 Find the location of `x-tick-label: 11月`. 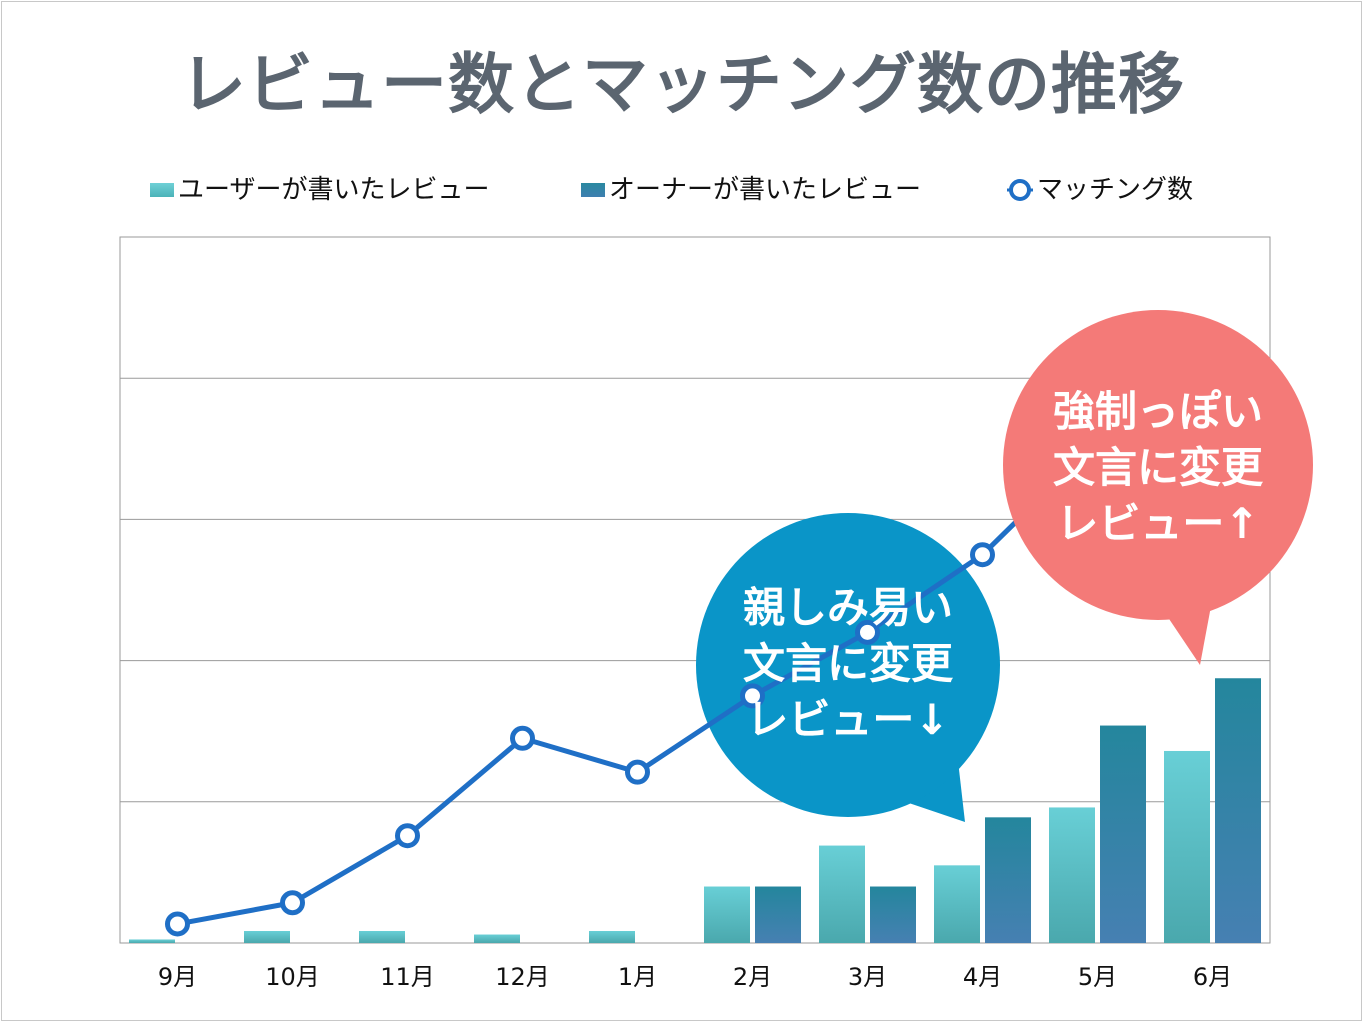

x-tick-label: 11月 is located at coordinates (407, 977).